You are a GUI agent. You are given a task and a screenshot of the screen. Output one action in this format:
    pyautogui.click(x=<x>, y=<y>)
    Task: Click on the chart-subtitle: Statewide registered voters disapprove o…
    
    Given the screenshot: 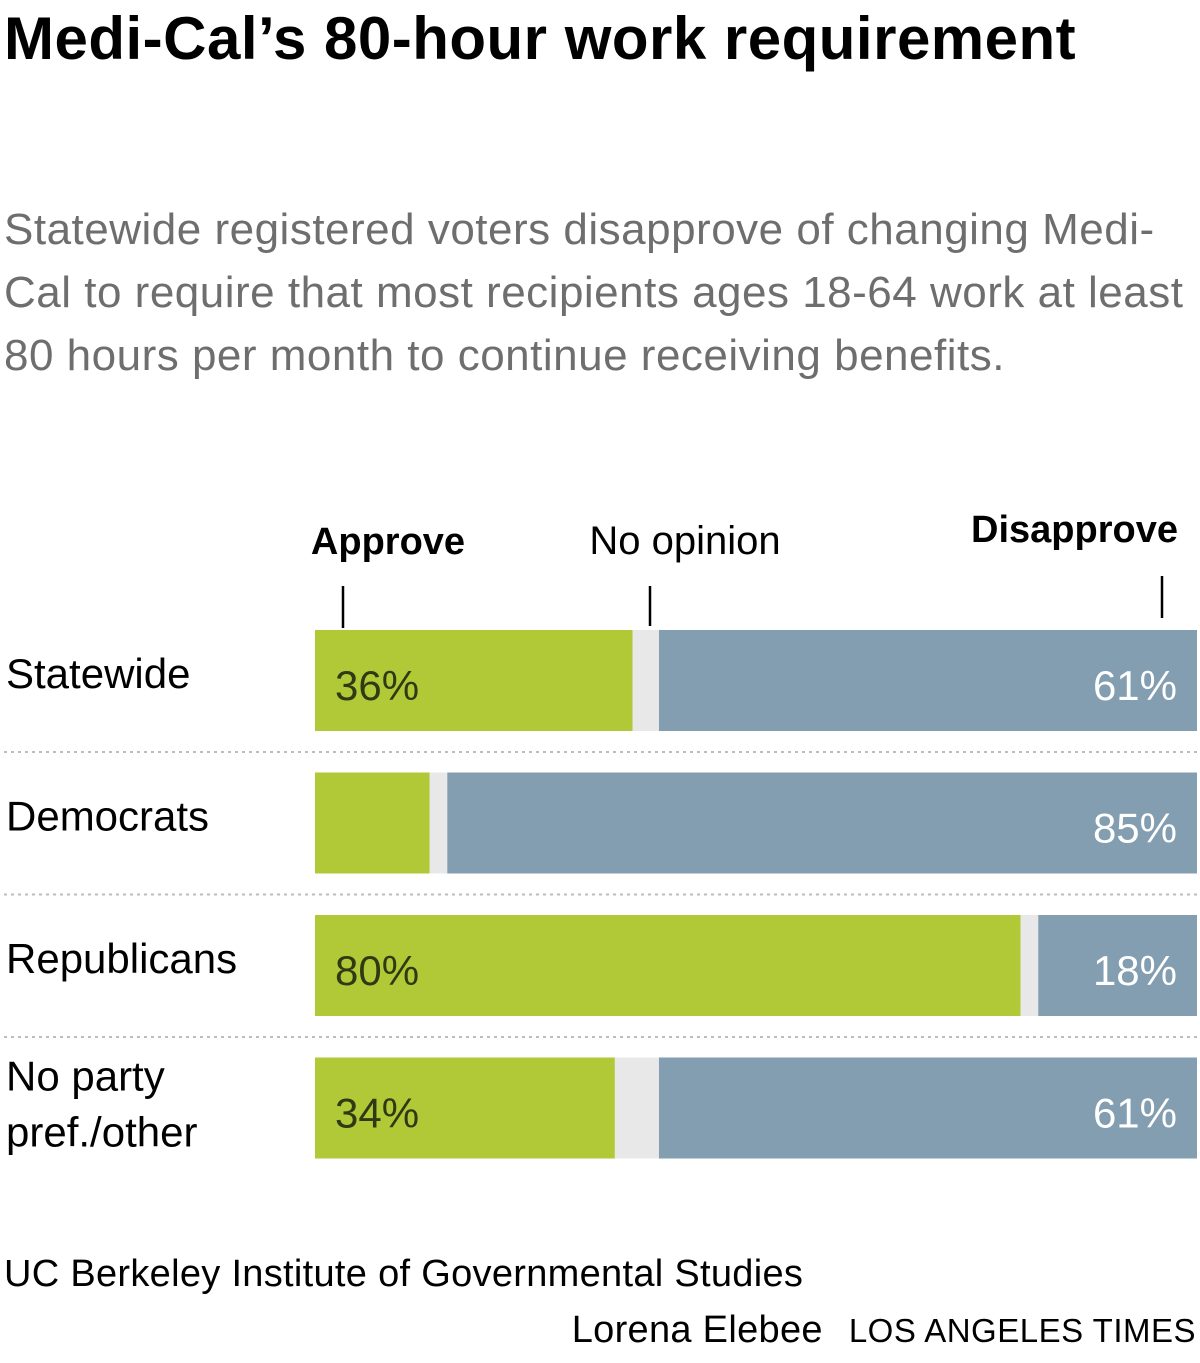 What is the action you would take?
    pyautogui.click(x=594, y=292)
    